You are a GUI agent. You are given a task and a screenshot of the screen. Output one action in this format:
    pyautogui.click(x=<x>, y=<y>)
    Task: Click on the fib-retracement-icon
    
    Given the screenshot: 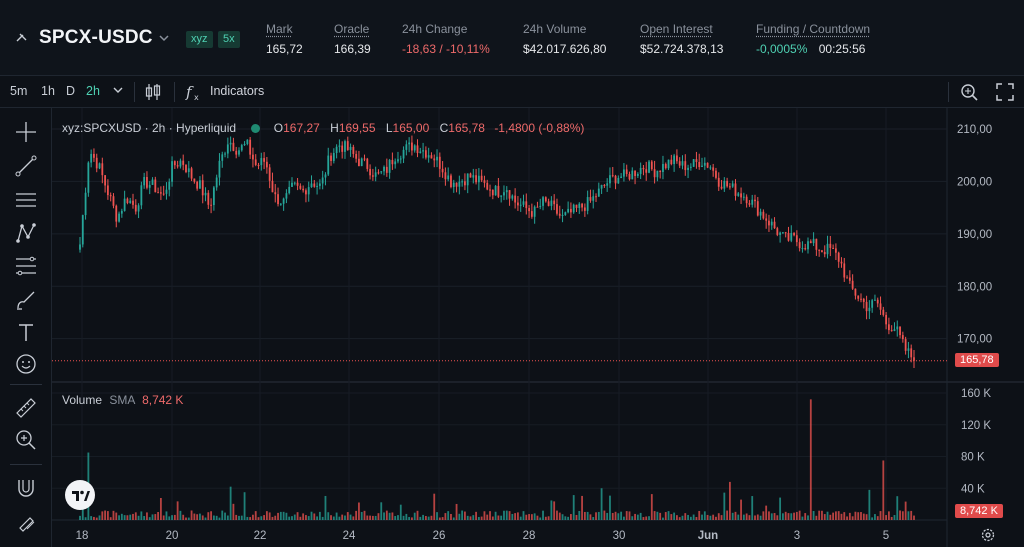 What is the action you would take?
    pyautogui.click(x=26, y=266)
    